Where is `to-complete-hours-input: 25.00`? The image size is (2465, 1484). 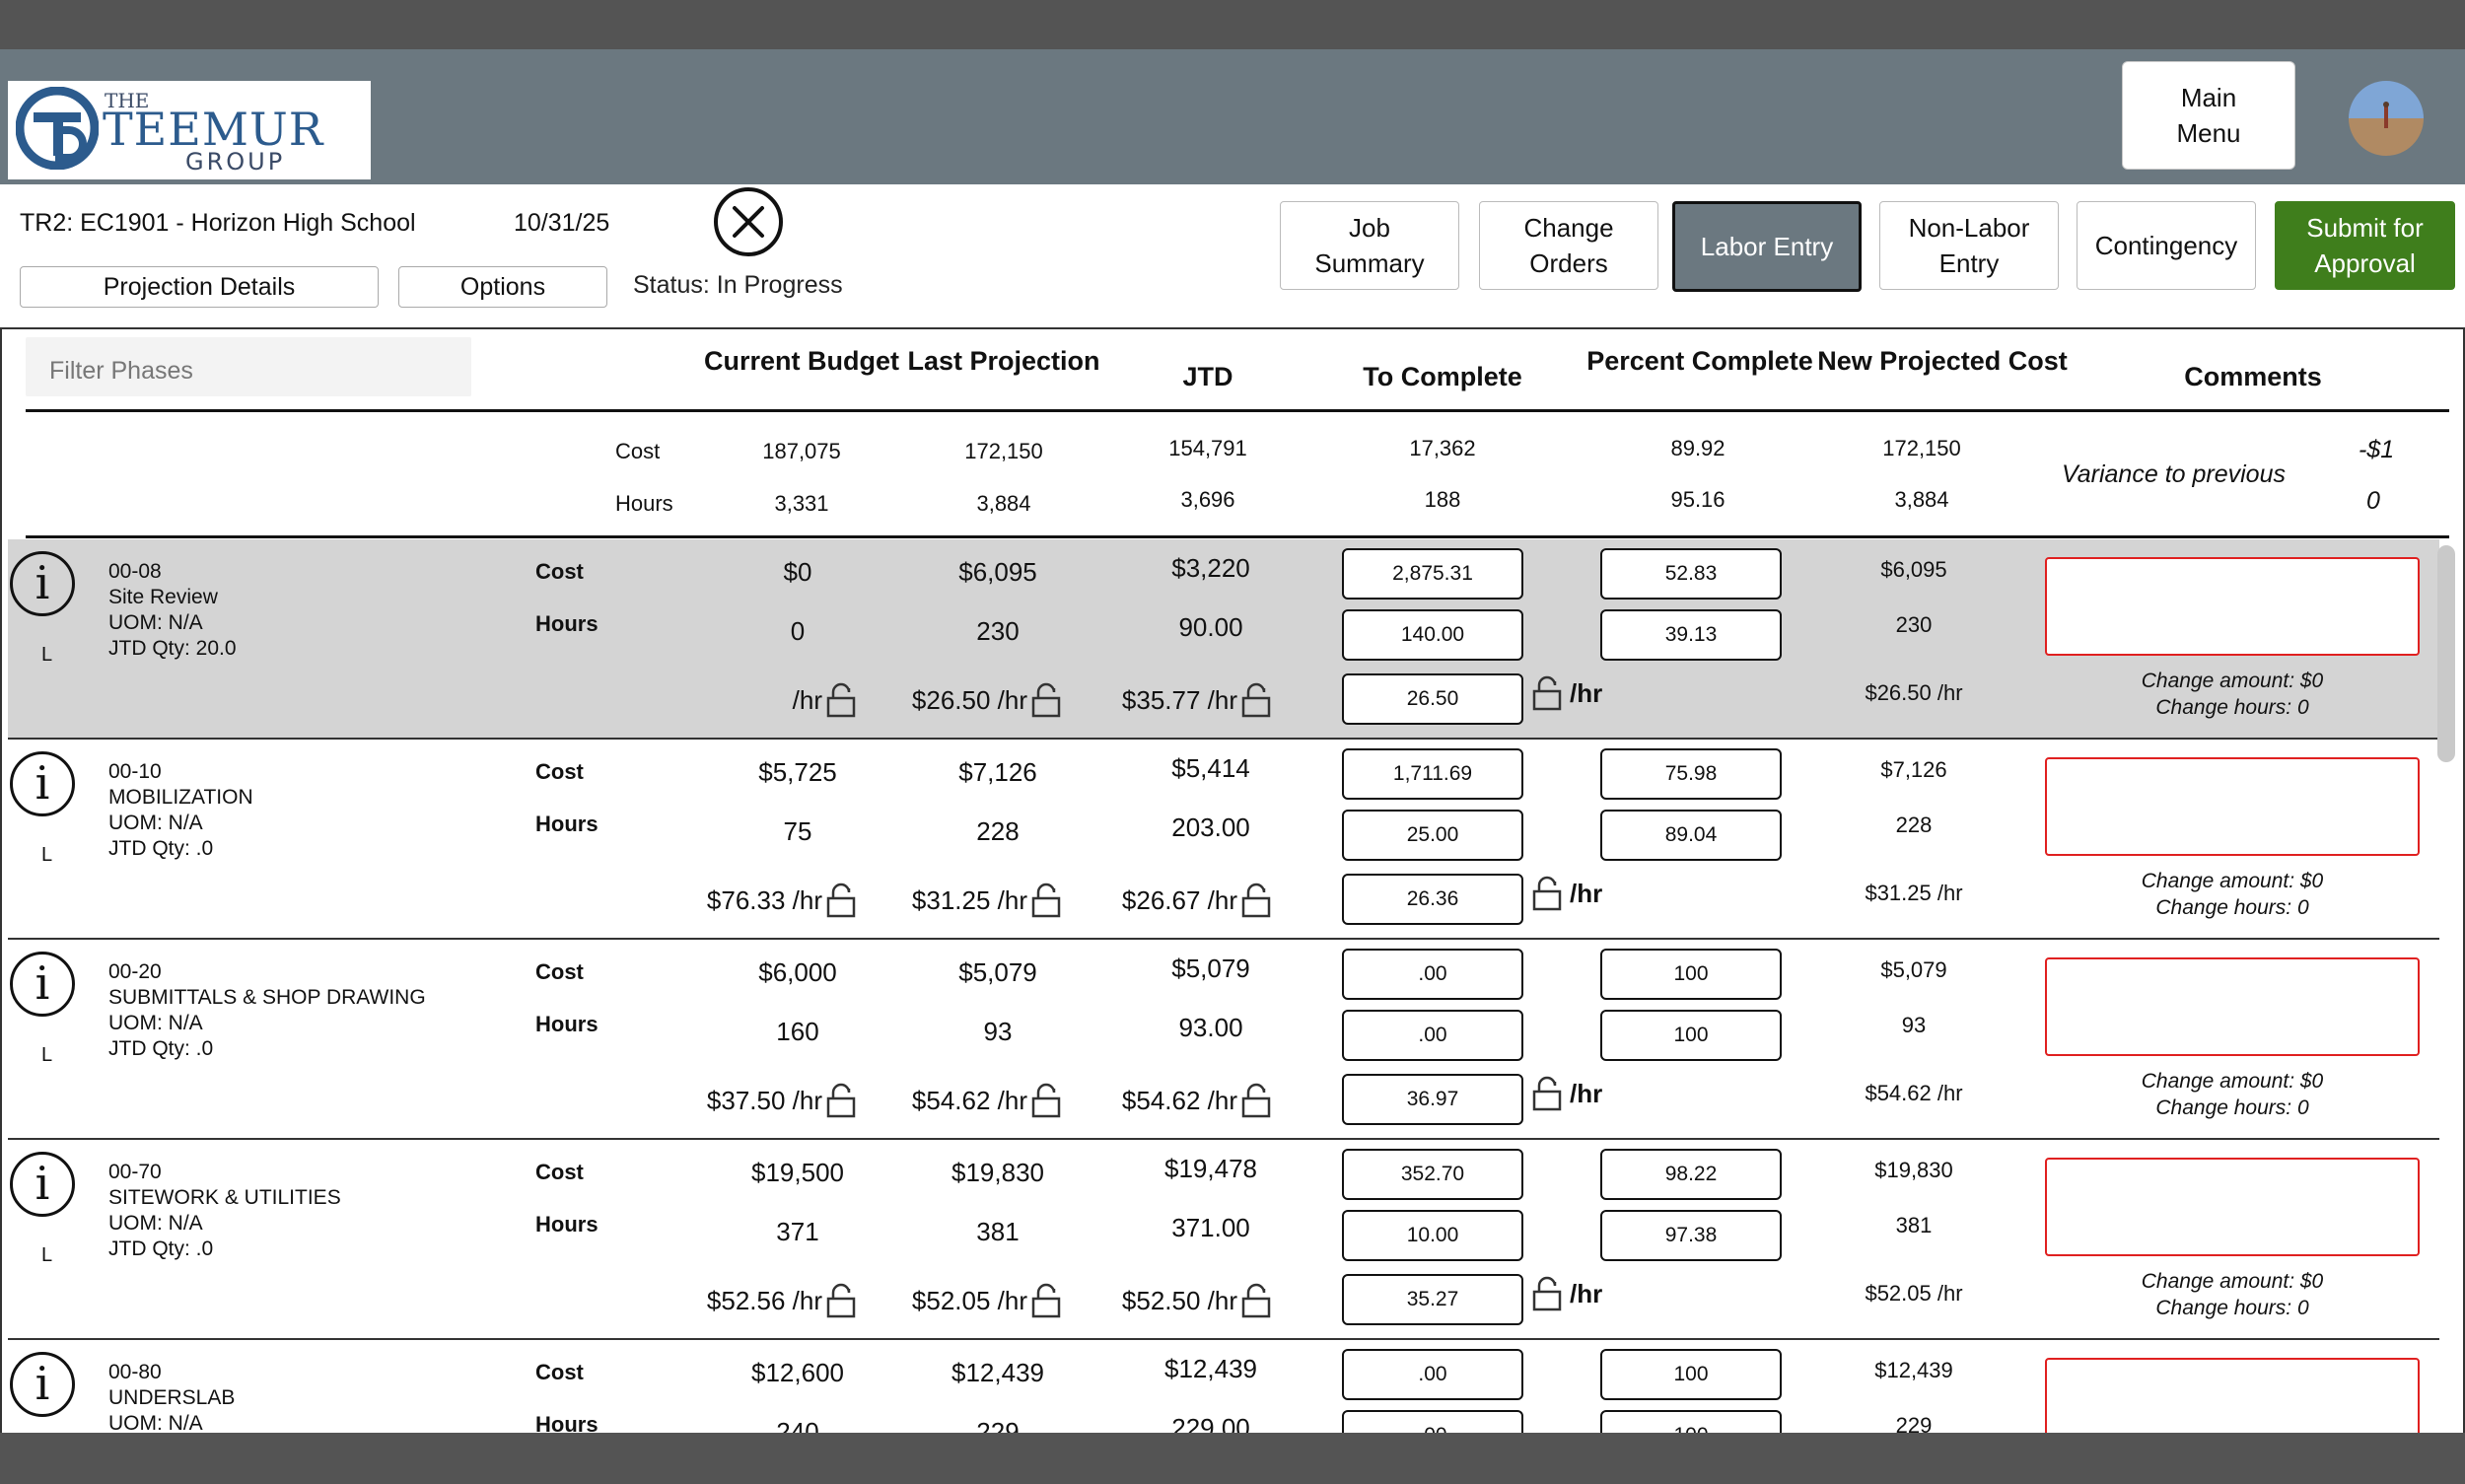 to-complete-hours-input: 25.00 is located at coordinates (1432, 835).